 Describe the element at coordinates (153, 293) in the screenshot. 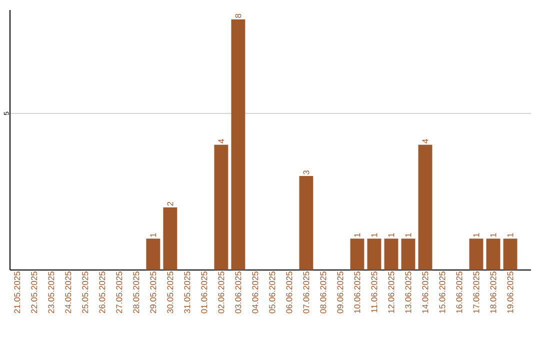

I see `x-tick-label: 29.05.2025` at that location.